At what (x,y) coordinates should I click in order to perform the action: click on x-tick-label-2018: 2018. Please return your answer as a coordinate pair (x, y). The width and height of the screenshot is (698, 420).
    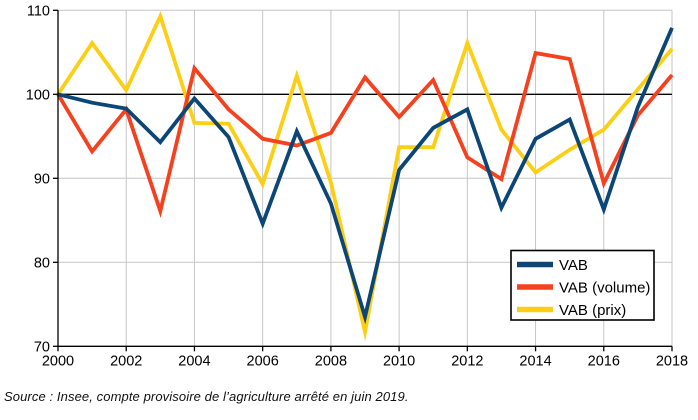
    Looking at the image, I should click on (672, 361).